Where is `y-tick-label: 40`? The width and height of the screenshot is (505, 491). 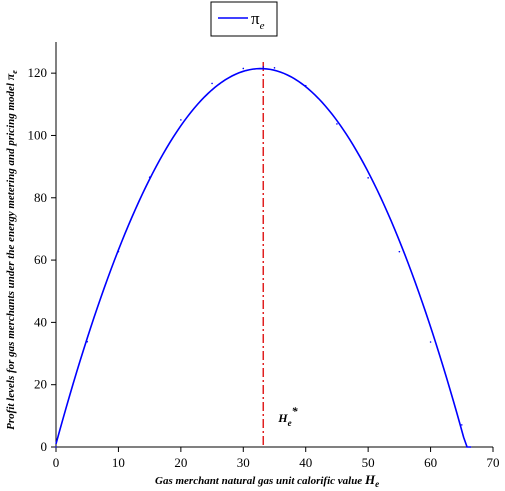
y-tick-label: 40 is located at coordinates (40, 321).